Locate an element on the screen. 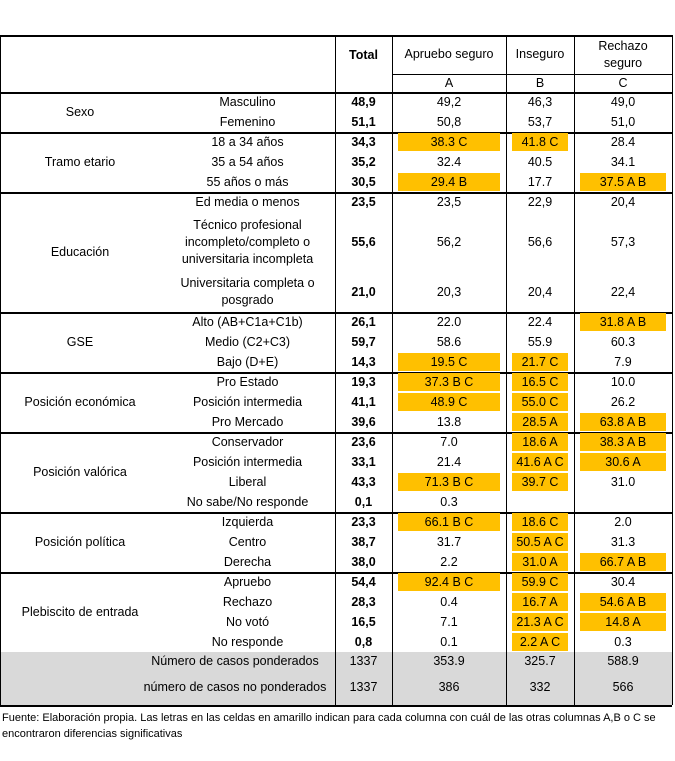 The height and width of the screenshot is (761, 675). totals-label: Número de casos ponderados is located at coordinates (235, 660).